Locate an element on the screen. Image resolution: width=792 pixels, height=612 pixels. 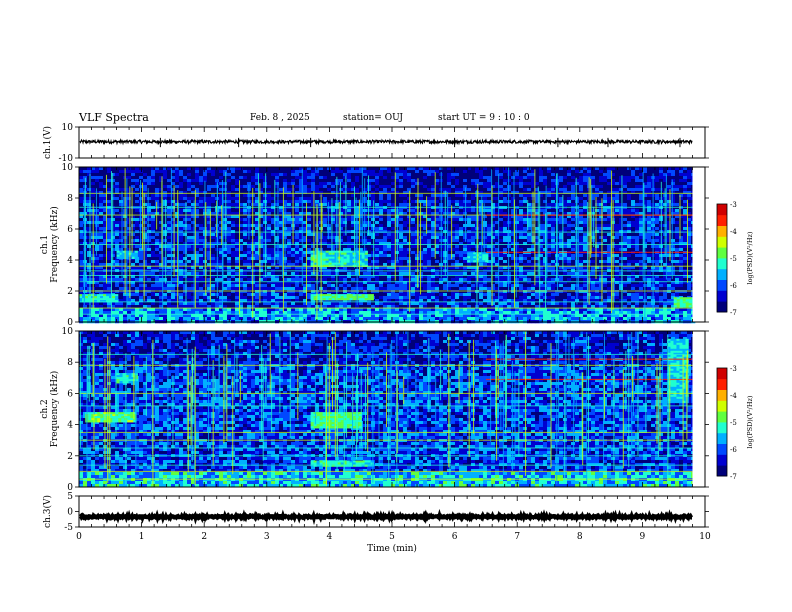
ch1-waveform-trace is located at coordinates (386, 141).